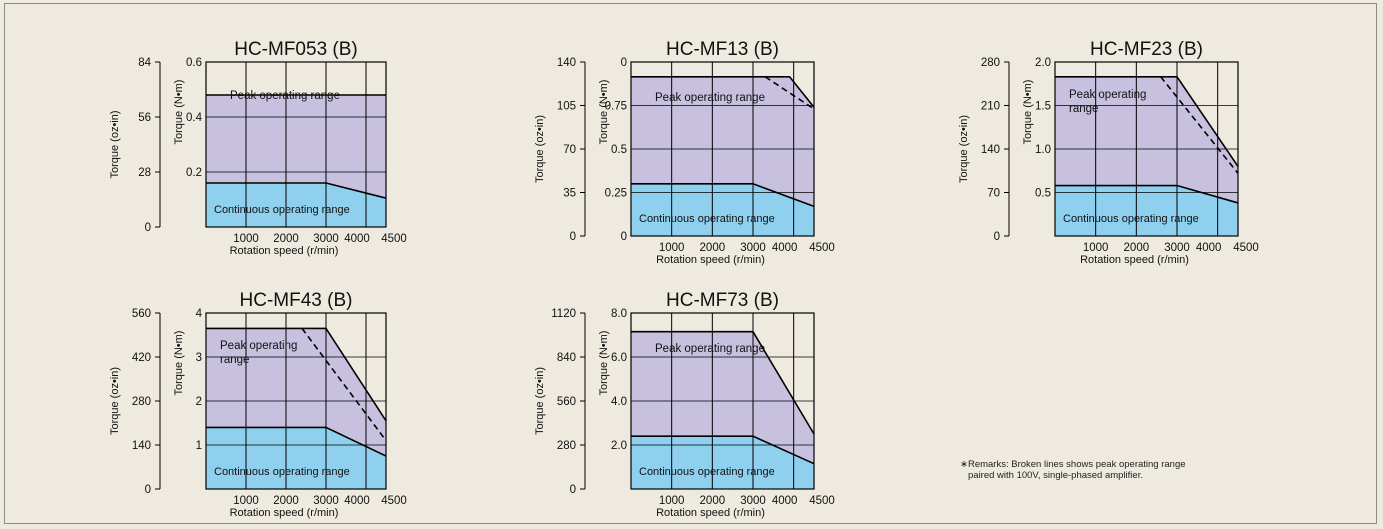  Describe the element at coordinates (1043, 194) in the screenshot. I see `nm-tick-label: 0.5` at that location.